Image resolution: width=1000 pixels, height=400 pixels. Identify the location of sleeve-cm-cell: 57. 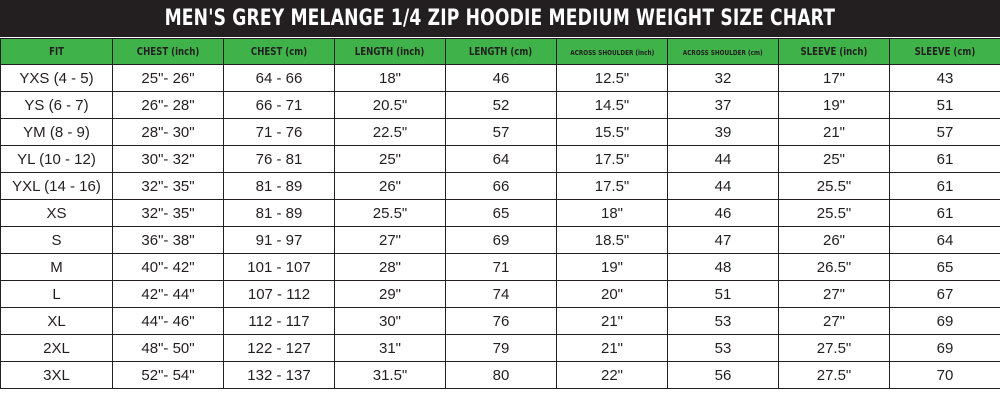
(944, 132).